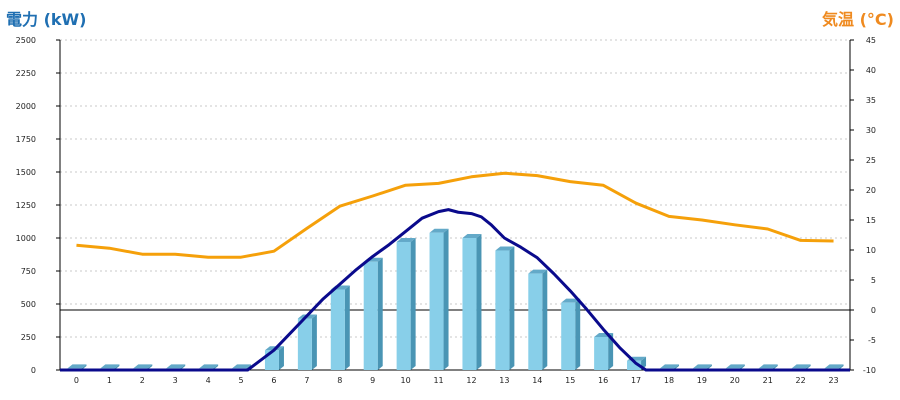  What do you see at coordinates (26, 172) in the screenshot?
I see `left-tick-label: 1500` at bounding box center [26, 172].